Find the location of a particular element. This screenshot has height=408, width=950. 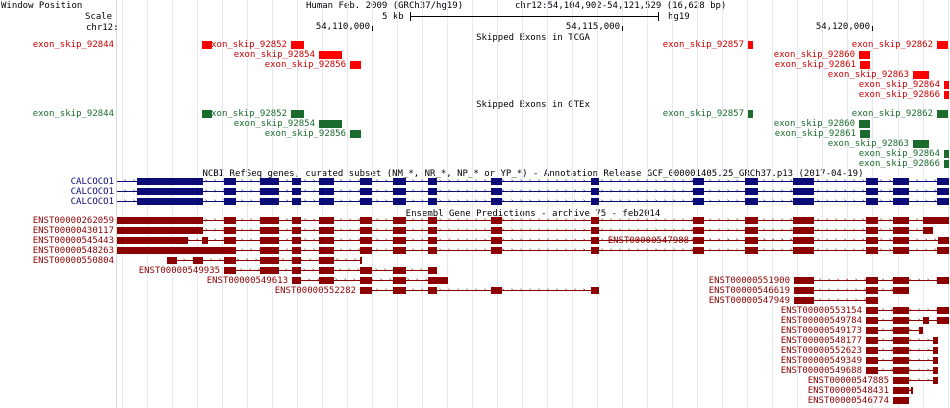

ensembl-transcript-label: ENST00000430117 is located at coordinates (73, 231).